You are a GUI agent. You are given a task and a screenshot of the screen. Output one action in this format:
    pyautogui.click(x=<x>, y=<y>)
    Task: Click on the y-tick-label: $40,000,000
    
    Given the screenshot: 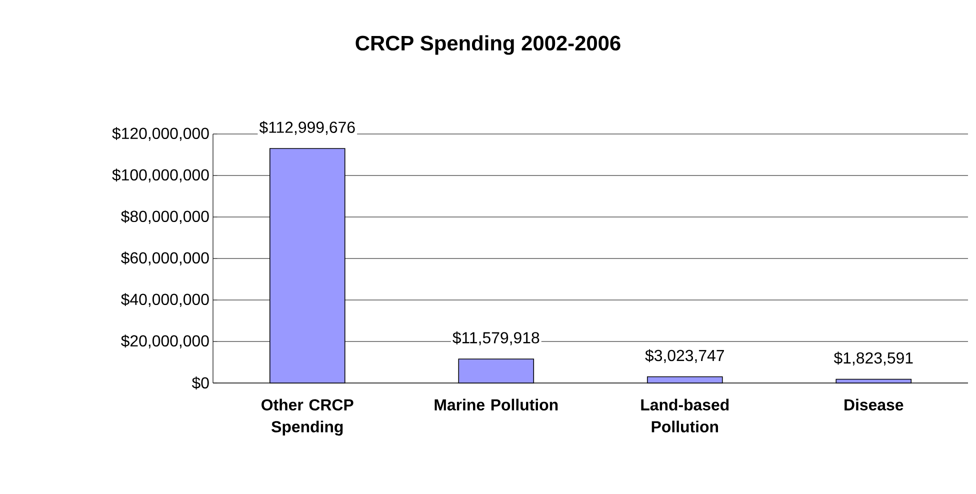 What is the action you would take?
    pyautogui.click(x=165, y=300)
    